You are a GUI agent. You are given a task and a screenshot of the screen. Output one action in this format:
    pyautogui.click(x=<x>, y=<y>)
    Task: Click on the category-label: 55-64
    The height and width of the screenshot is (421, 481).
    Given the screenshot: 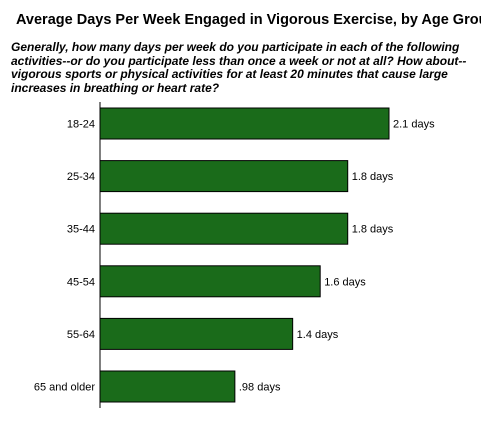 What is the action you would take?
    pyautogui.click(x=81, y=335)
    